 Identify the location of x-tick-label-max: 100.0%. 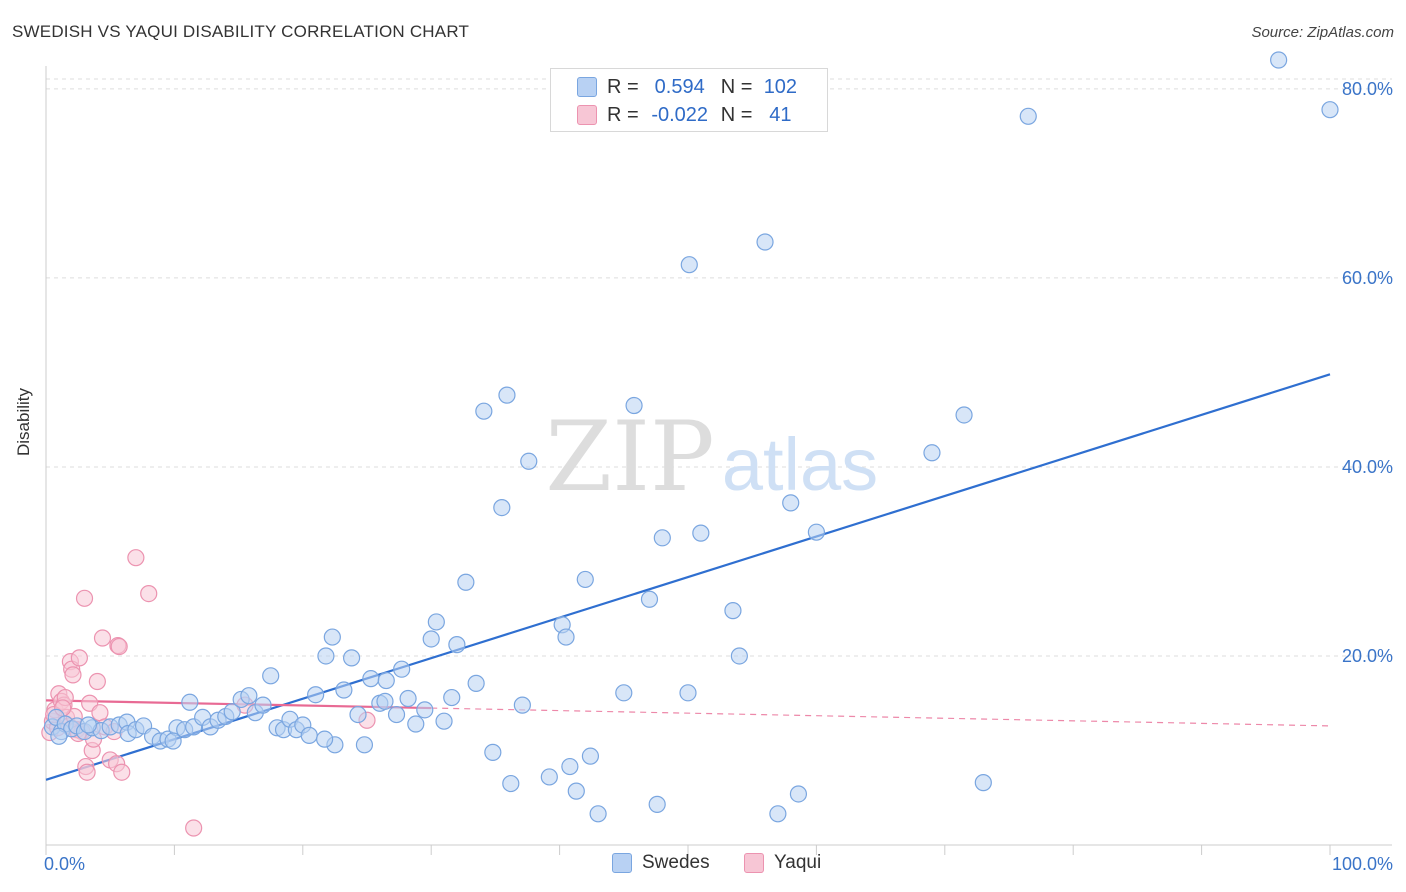
(1362, 864).